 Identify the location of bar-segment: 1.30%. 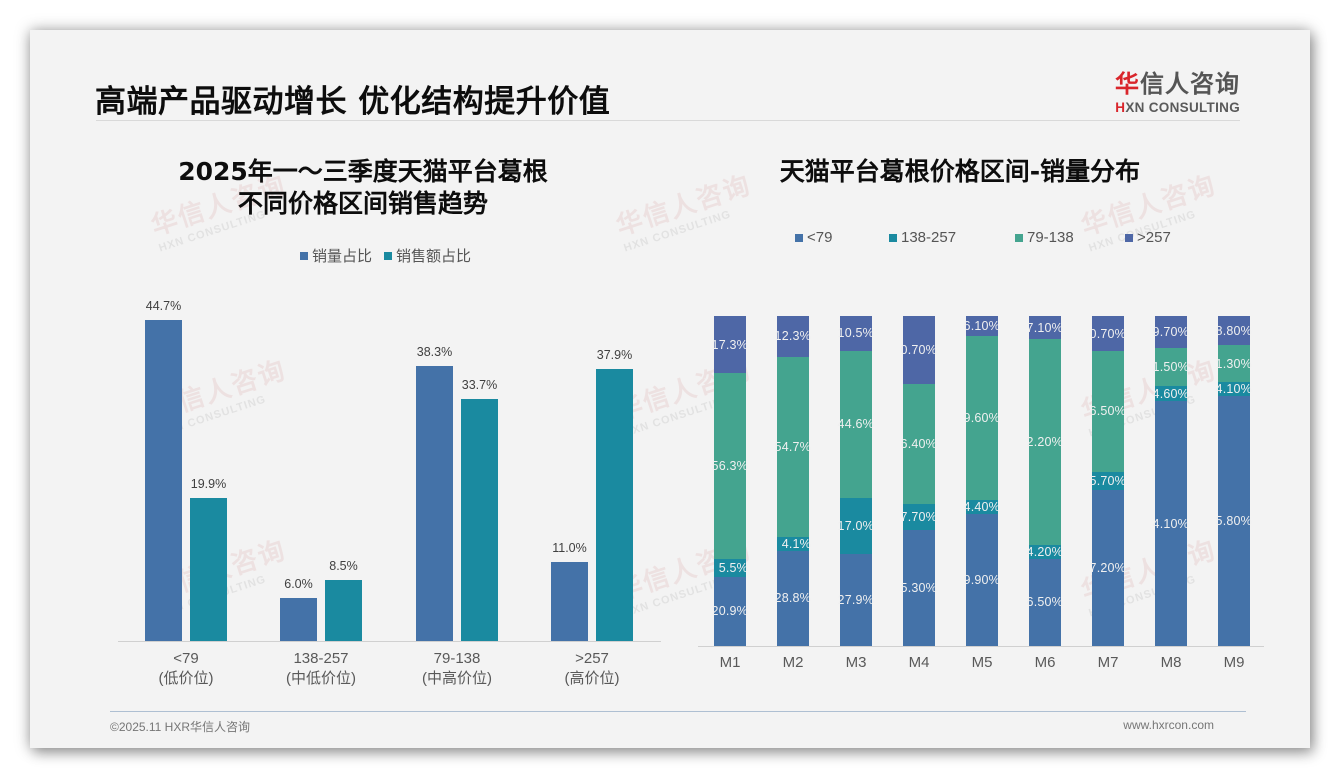
(1233, 364).